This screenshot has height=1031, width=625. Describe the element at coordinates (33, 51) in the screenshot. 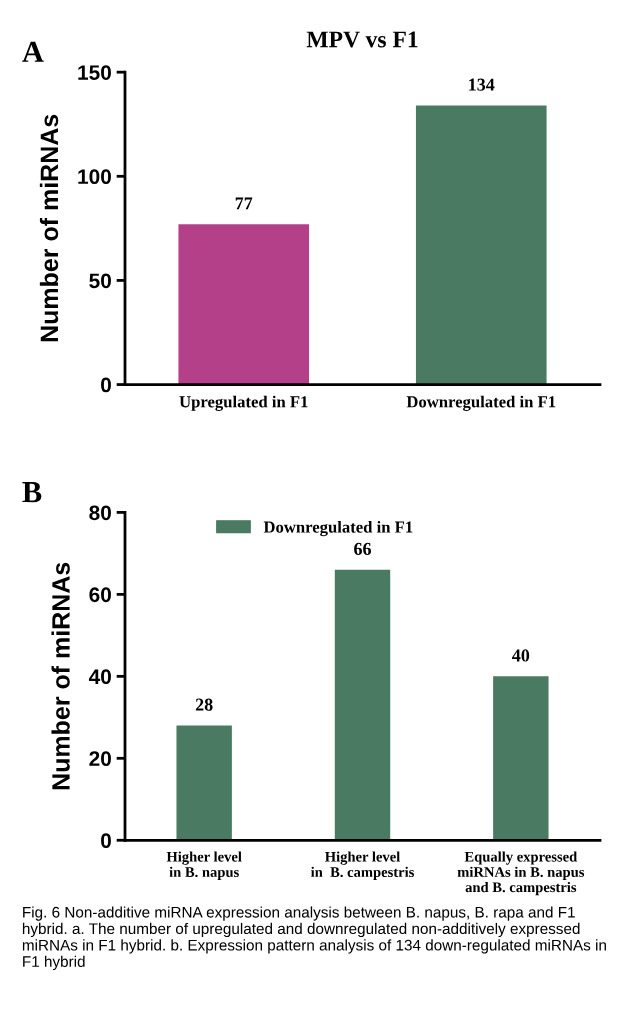

I see `text: A` at that location.